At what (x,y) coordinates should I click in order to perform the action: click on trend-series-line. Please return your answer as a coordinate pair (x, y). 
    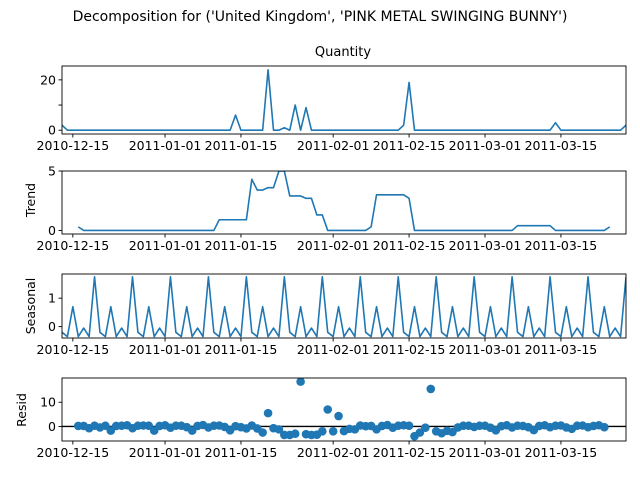
    Looking at the image, I should click on (344, 201).